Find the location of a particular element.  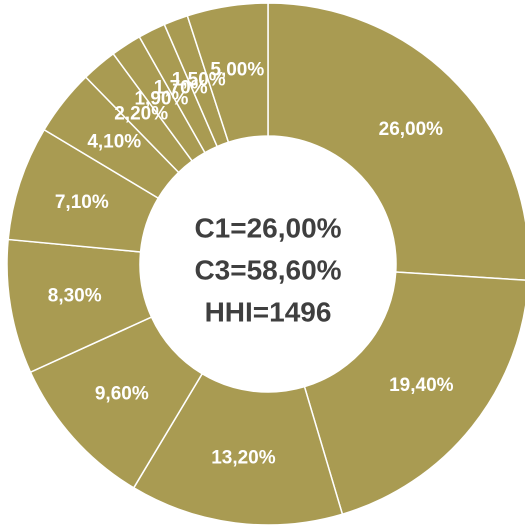

slice-label: 9,60% is located at coordinates (122, 394).